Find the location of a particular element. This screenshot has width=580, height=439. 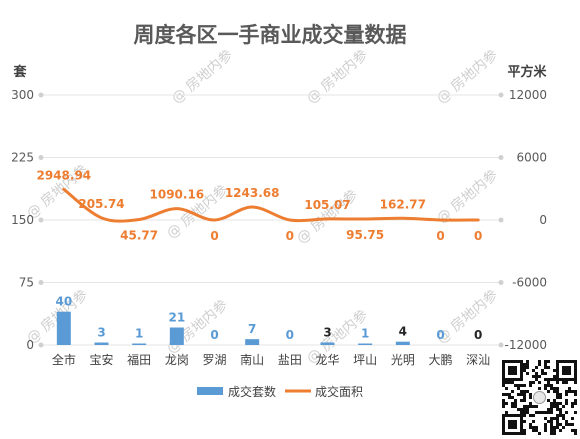

gridline-marker-left is located at coordinates (41, 220).